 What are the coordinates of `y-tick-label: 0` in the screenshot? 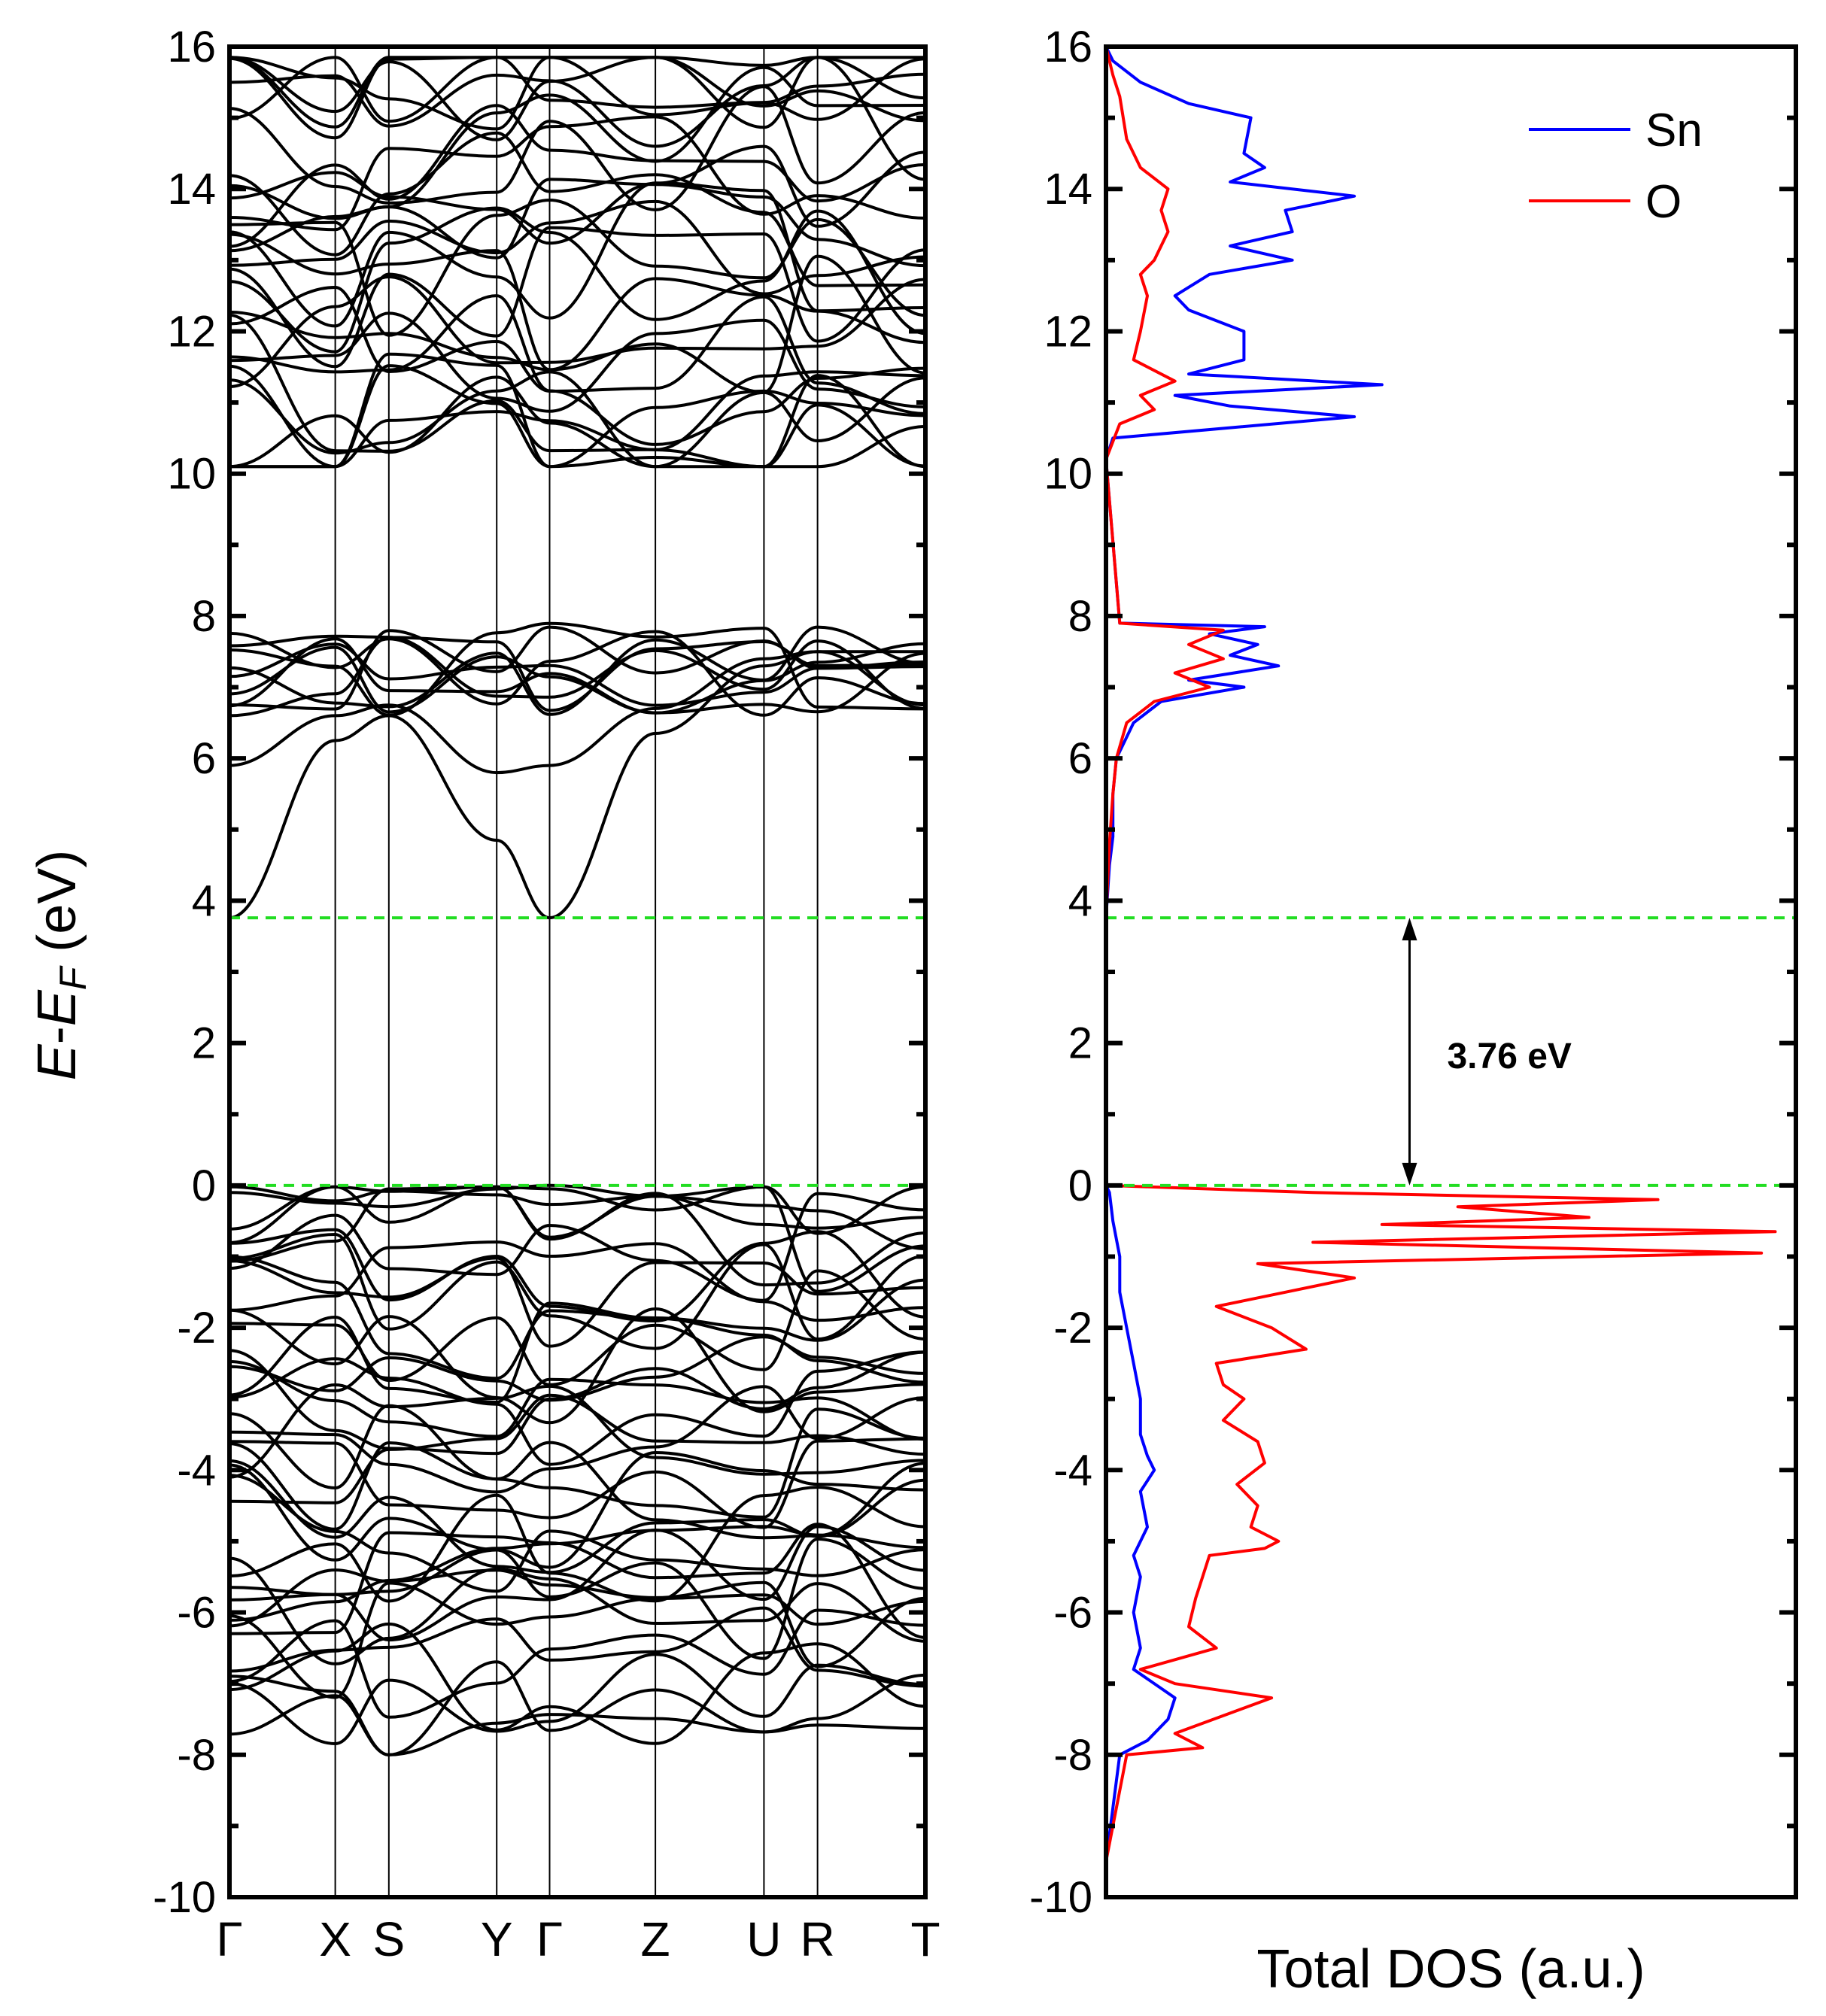 It's located at (1080, 1185).